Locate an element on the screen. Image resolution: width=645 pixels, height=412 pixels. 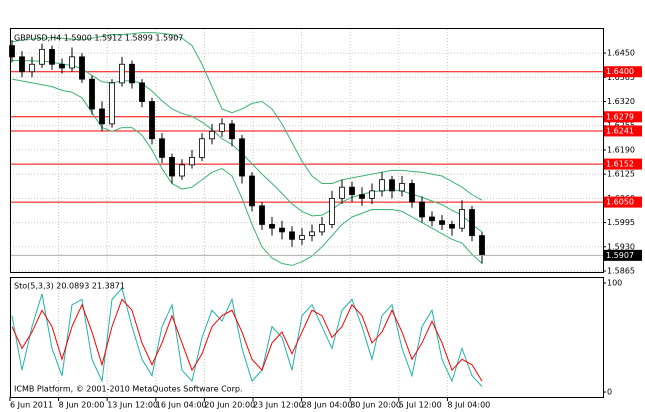
y-tick-label: 1.5930 is located at coordinates (621, 246).